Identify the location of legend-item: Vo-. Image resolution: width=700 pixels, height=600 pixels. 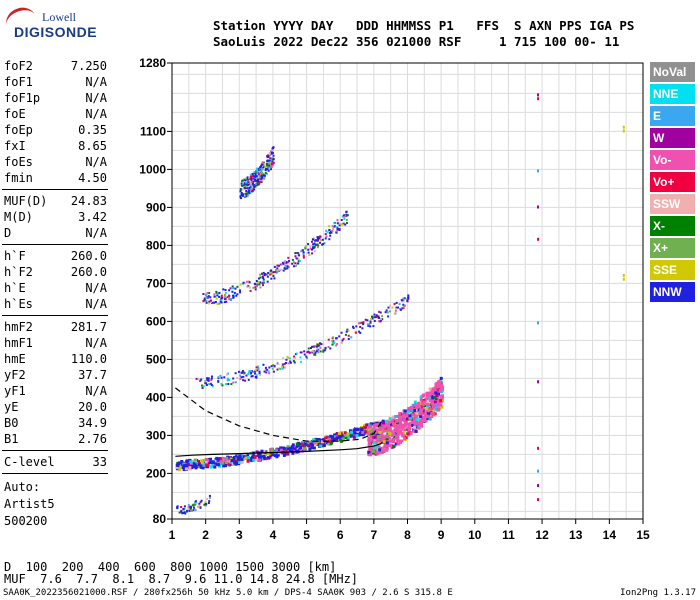
(672, 160).